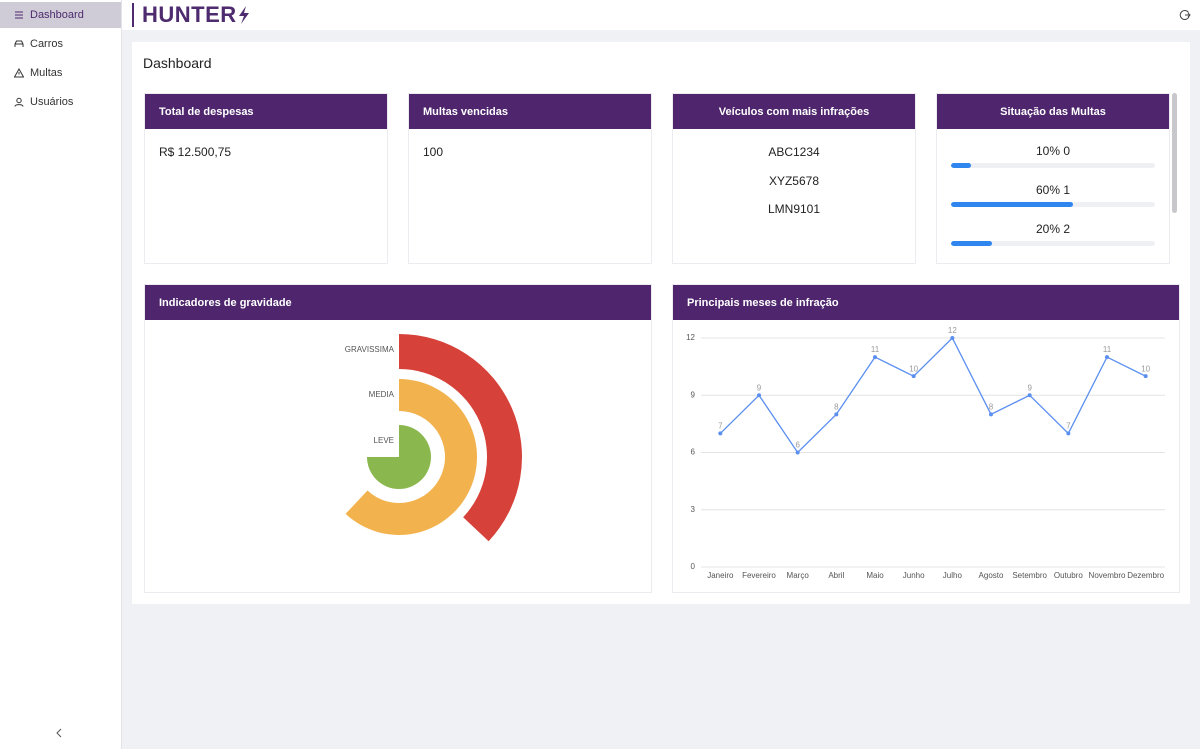  I want to click on chart-title: Indicadores de gravidade, so click(398, 302).